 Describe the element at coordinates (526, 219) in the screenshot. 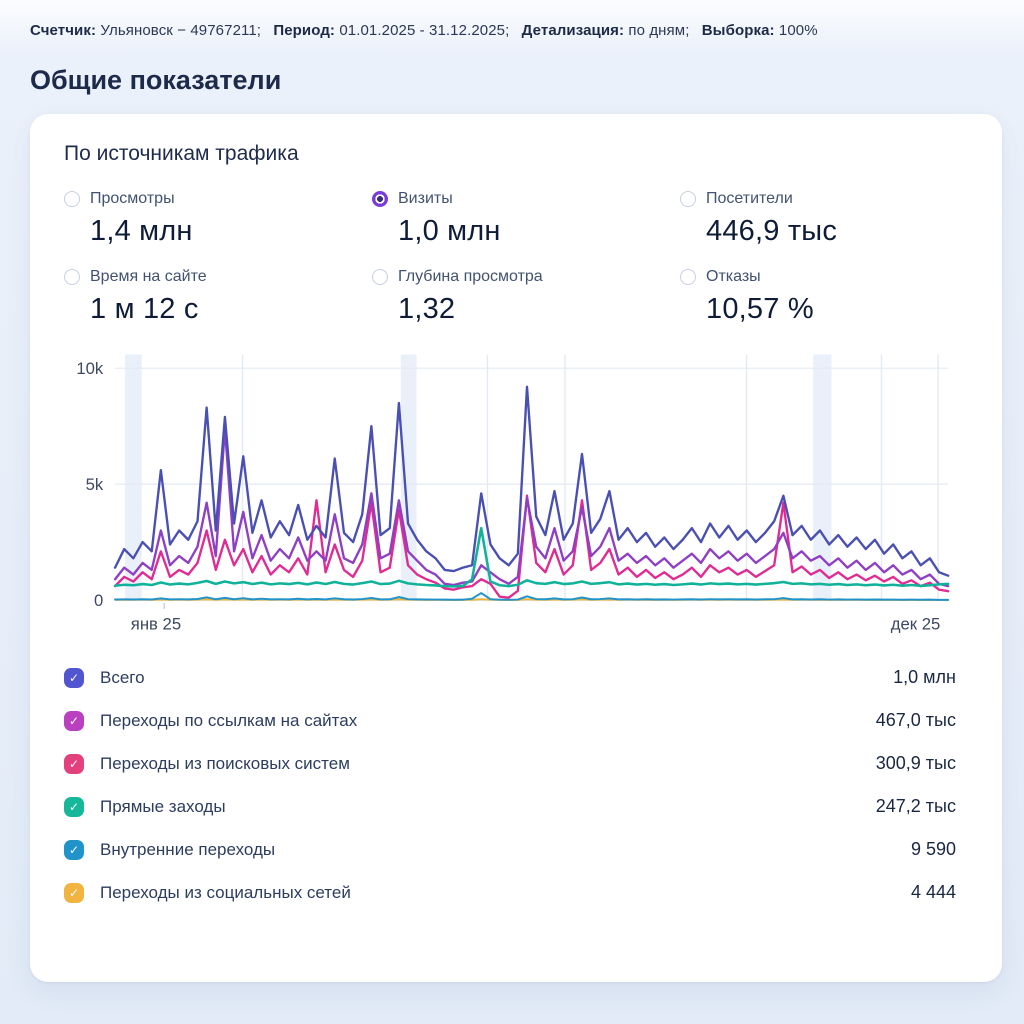

I see `metric-visits: Визиты 1,0 млн` at that location.